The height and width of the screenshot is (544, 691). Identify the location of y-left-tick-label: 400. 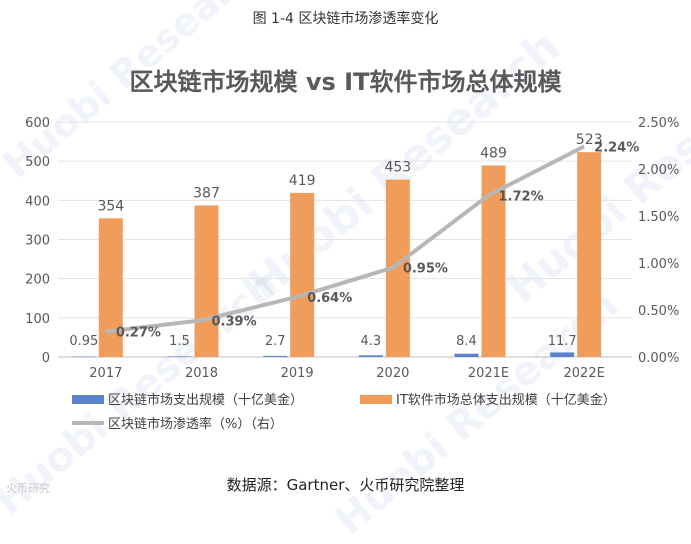
(37, 201).